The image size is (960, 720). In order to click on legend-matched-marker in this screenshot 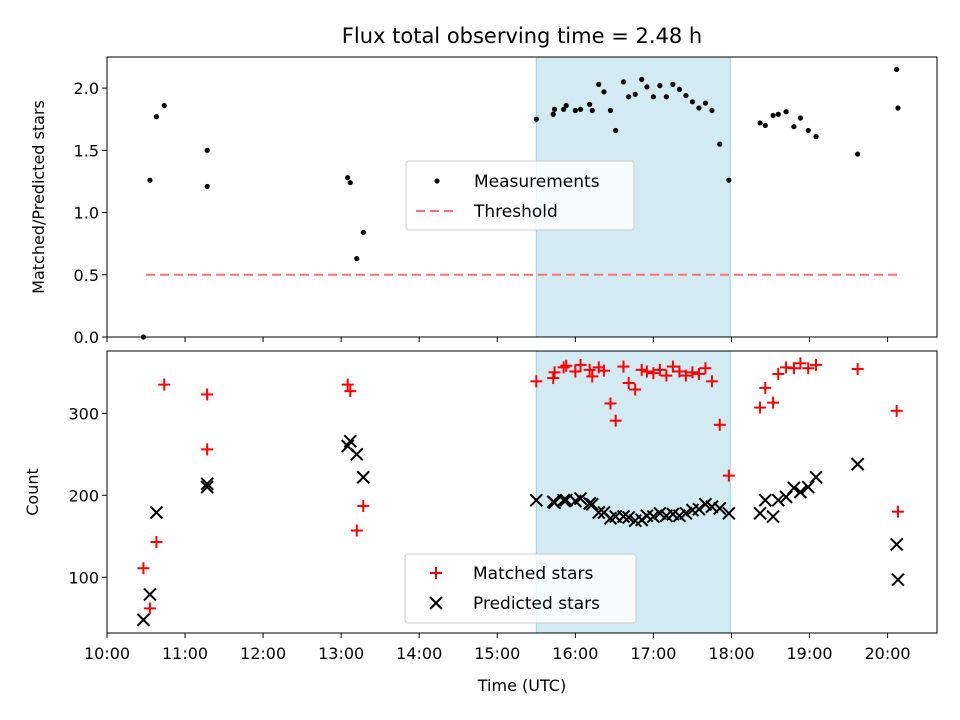, I will do `click(436, 573)`.